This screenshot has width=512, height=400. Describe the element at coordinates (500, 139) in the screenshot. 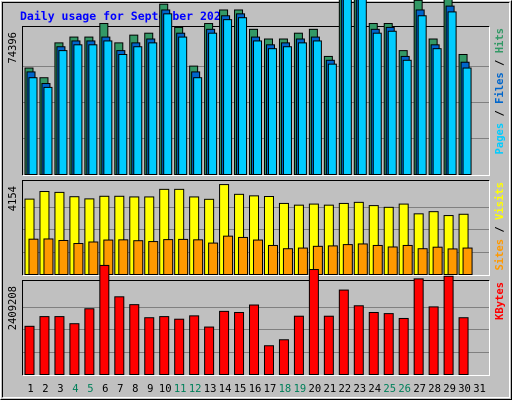

I see `legend-item-pages: Pages` at that location.